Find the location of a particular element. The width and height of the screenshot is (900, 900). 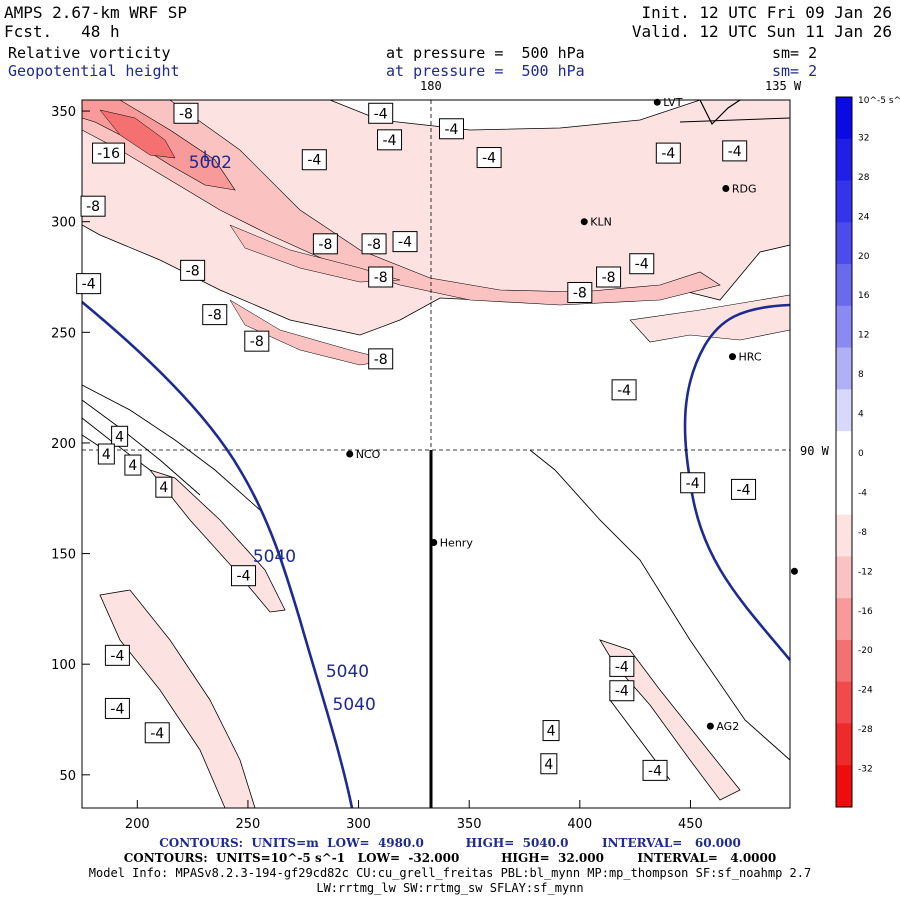

colorbar-label: 32 is located at coordinates (863, 138).